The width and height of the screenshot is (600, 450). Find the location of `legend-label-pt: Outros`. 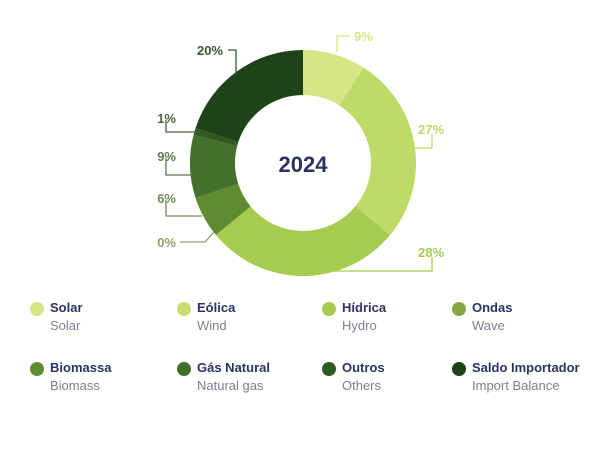

legend-label-pt: Outros is located at coordinates (363, 367).